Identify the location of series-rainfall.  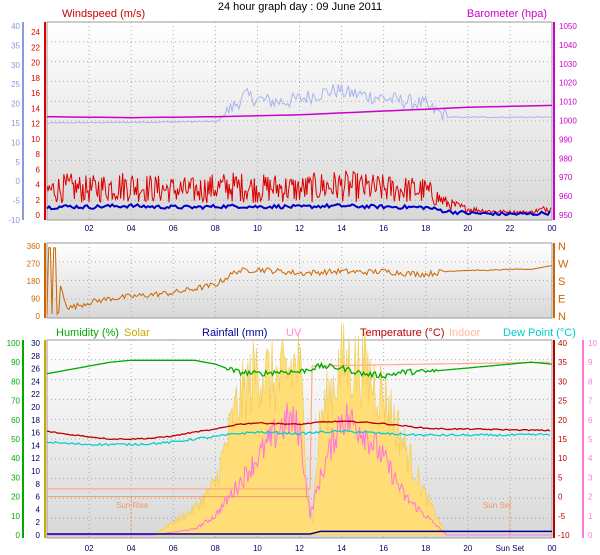
(299, 532).